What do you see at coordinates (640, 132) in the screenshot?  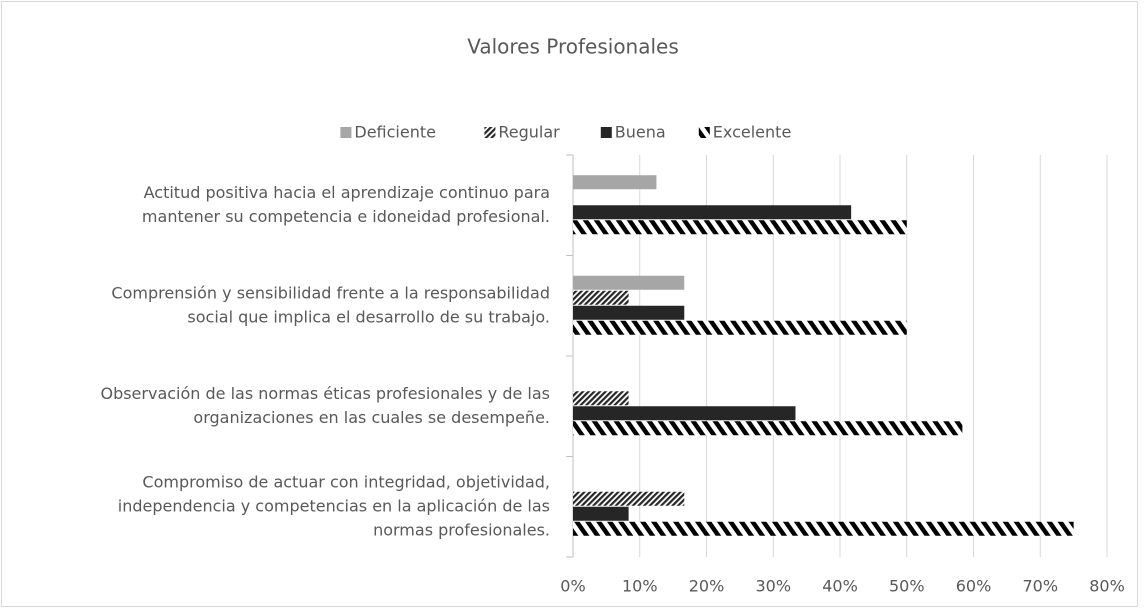 I see `legend-label: Buena` at bounding box center [640, 132].